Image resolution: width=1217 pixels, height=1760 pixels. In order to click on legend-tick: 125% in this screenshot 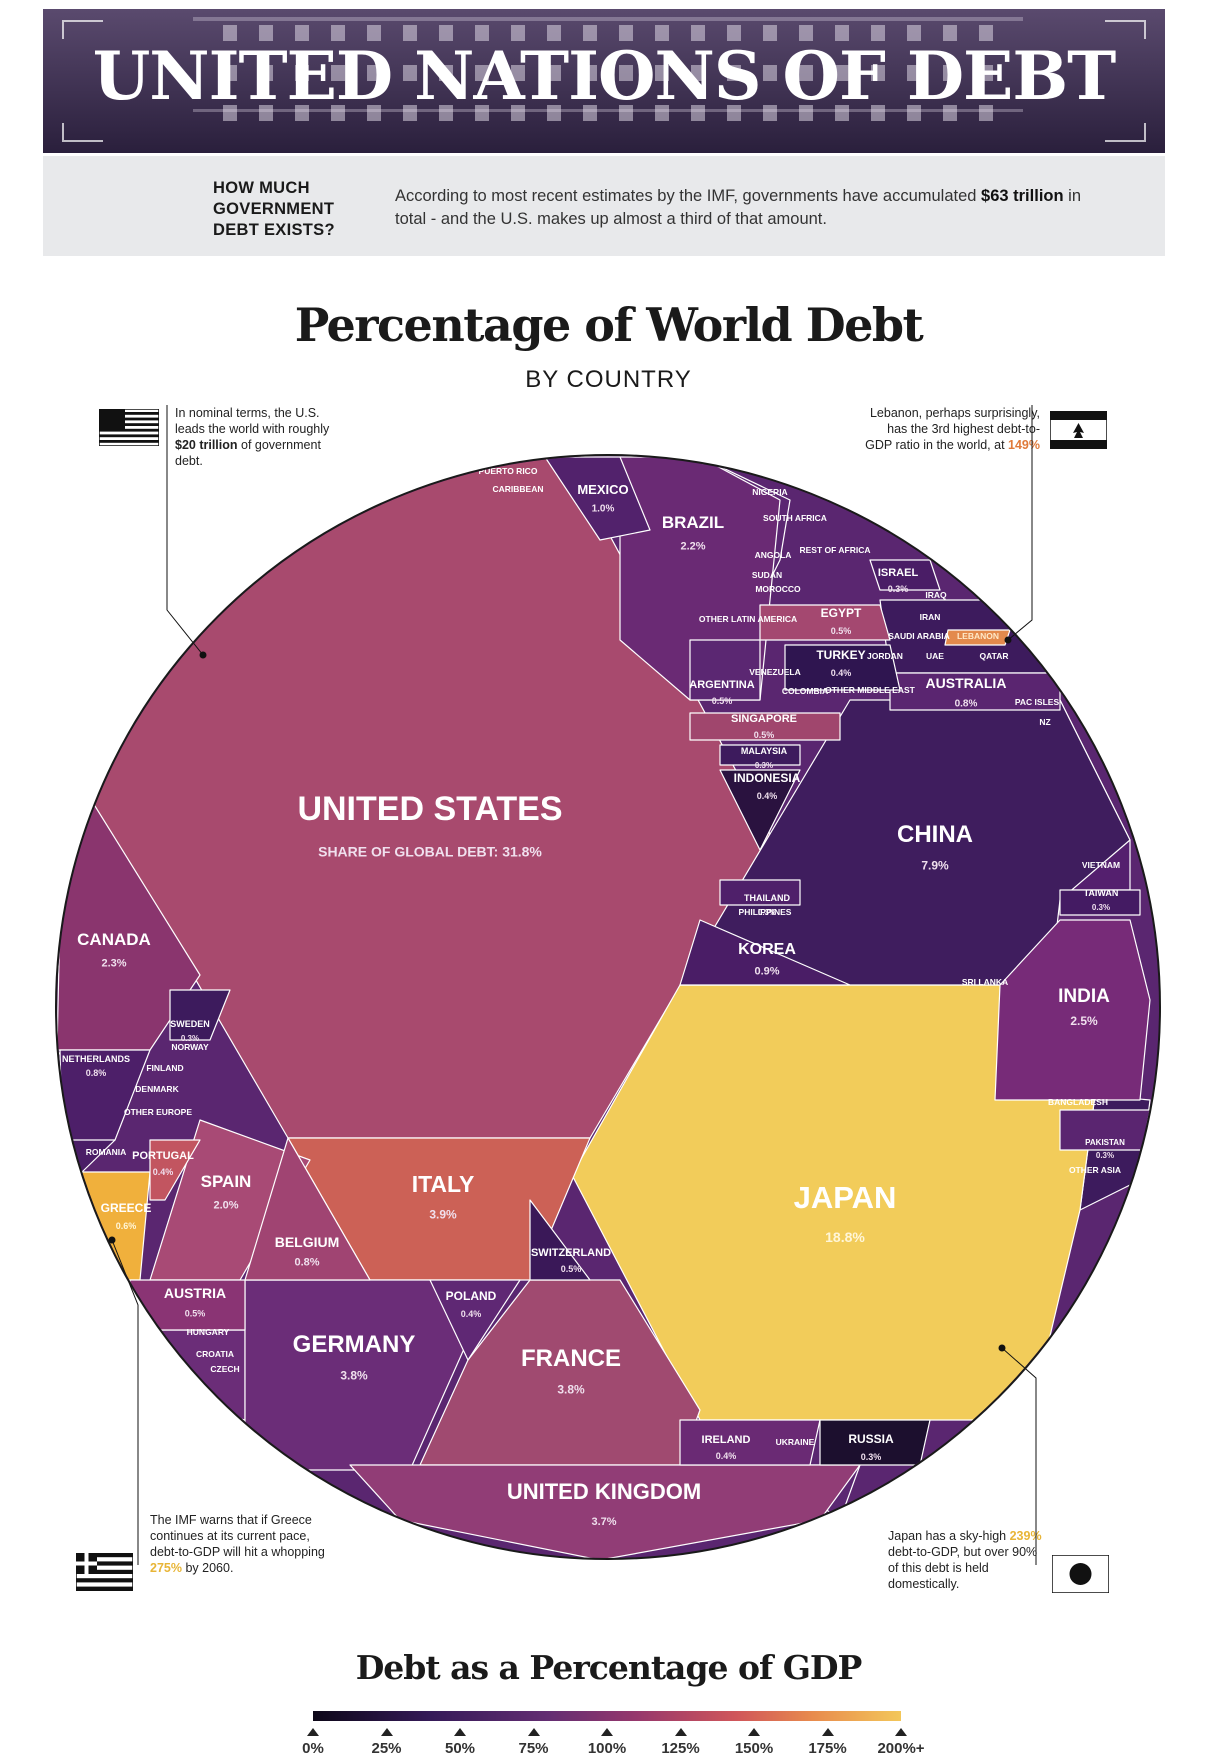, I will do `click(681, 1742)`.